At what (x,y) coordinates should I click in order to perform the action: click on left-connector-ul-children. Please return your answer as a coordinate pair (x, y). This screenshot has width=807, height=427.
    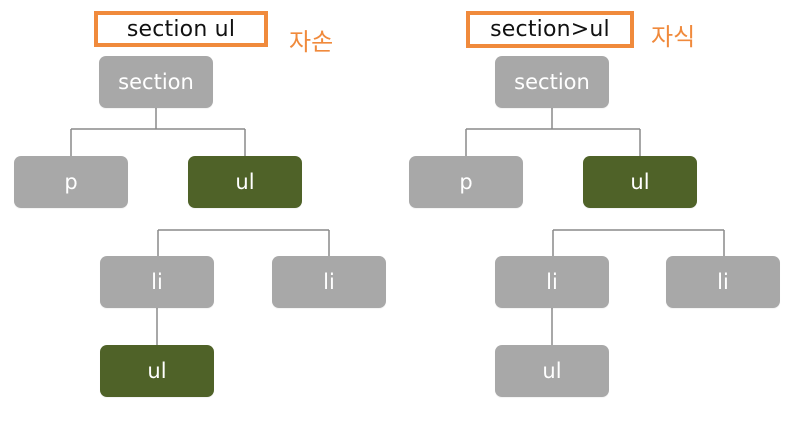
    Looking at the image, I should click on (243, 242).